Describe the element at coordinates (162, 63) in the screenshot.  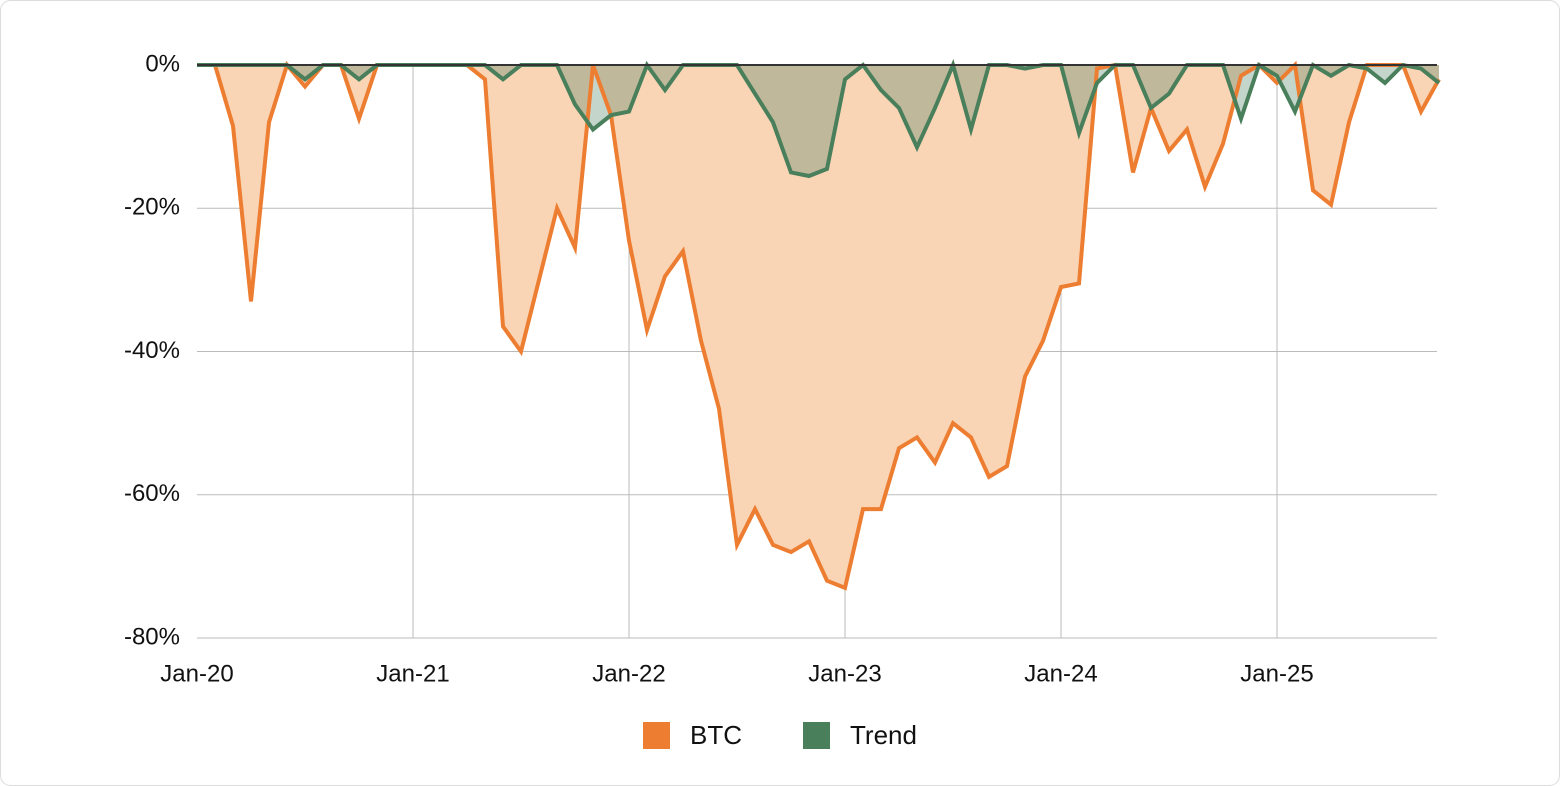
I see `y-tick-label: 0%` at that location.